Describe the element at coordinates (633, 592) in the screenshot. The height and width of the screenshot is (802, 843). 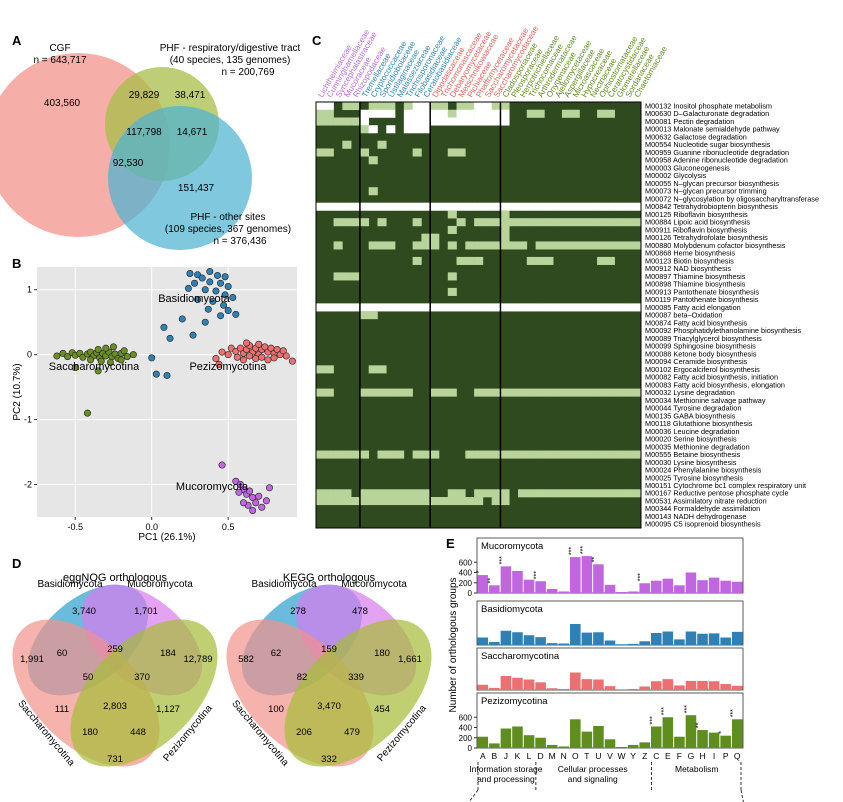
I see `bar-0-Y` at that location.